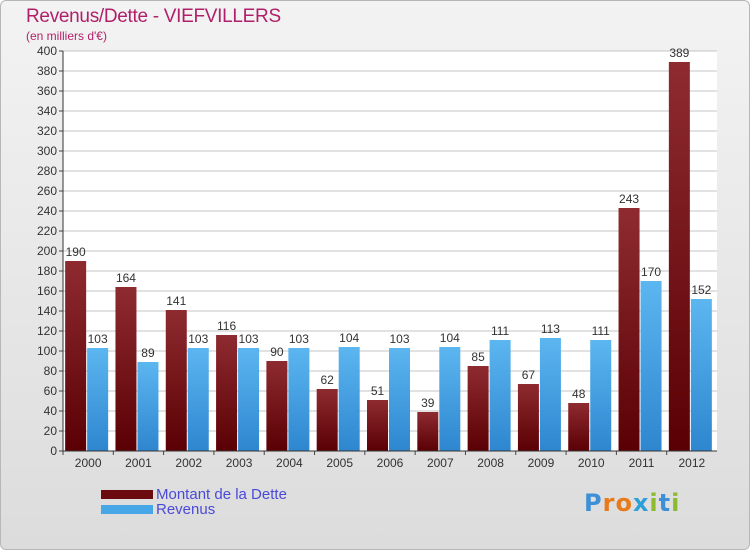  I want to click on x-tick-label: 2007, so click(440, 463).